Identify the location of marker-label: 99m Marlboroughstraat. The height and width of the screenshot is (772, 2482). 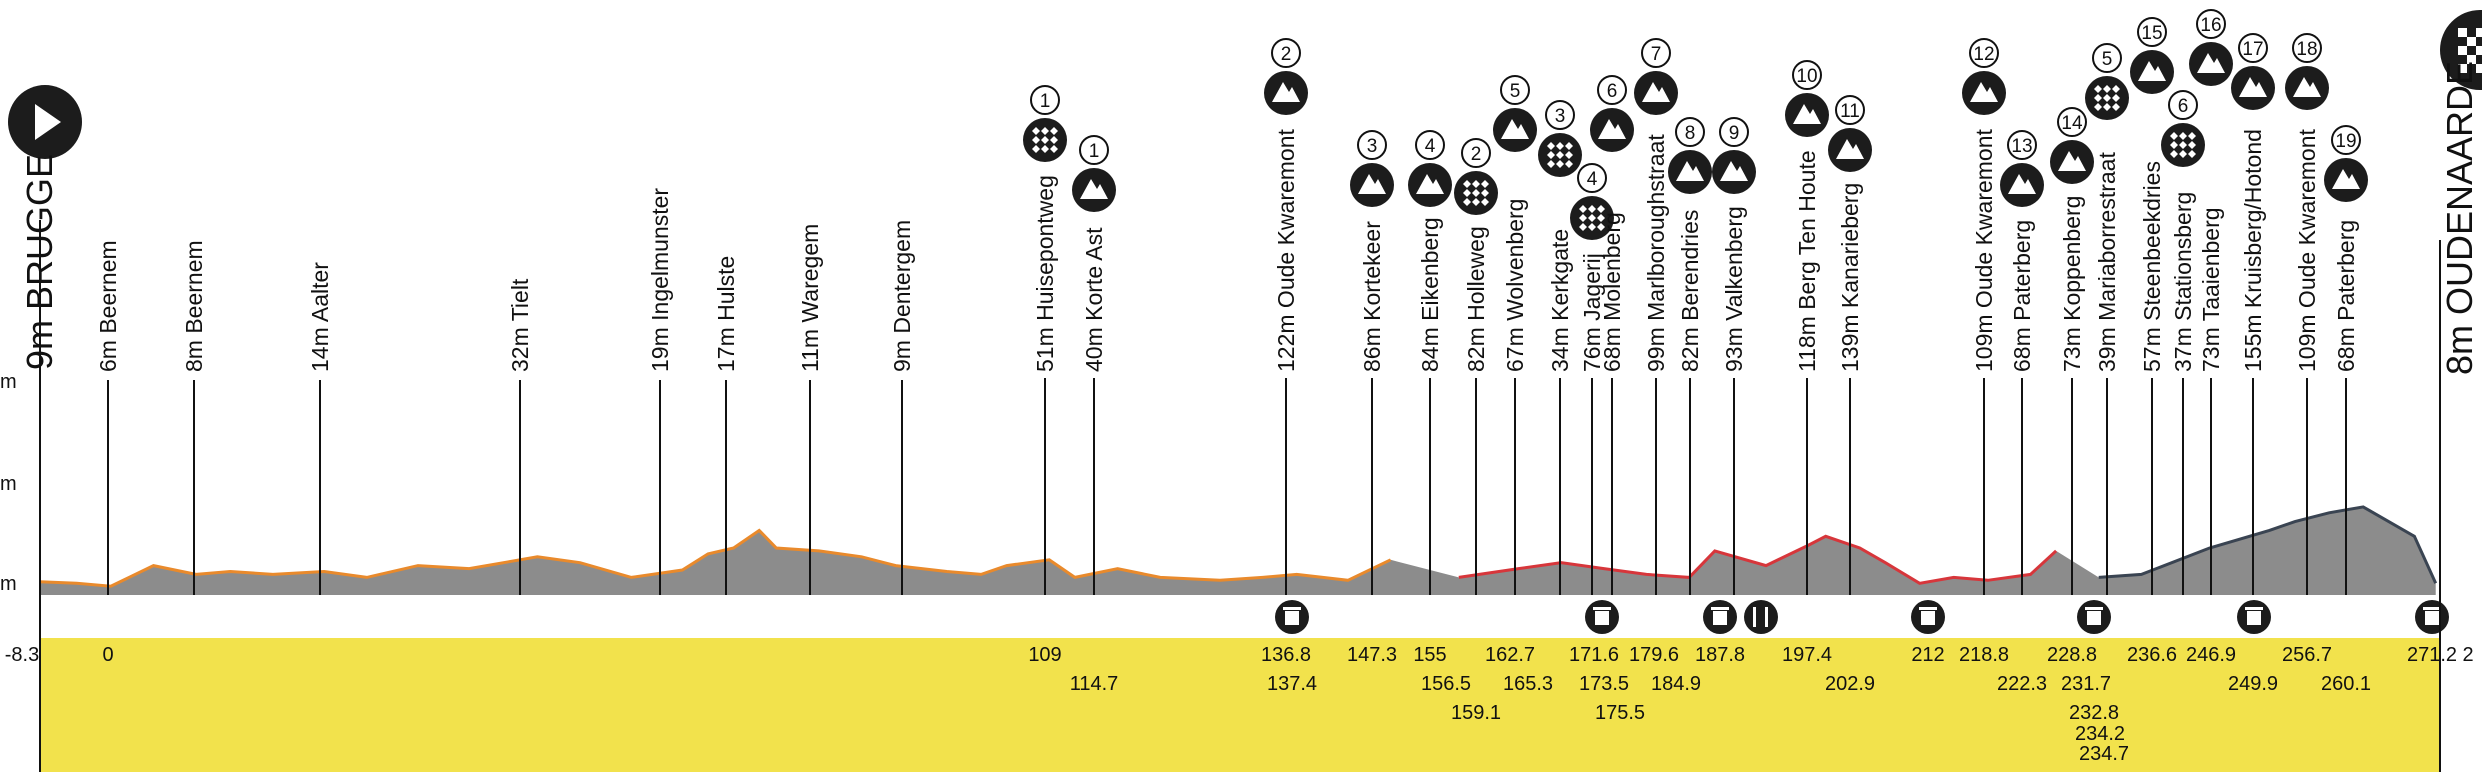
(1656, 253).